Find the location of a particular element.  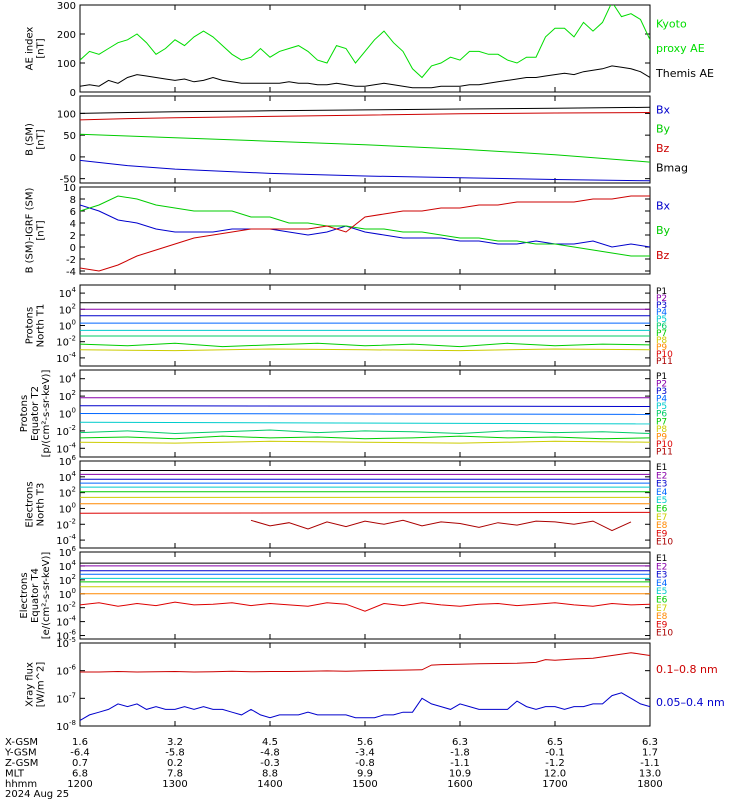

x-row-label: hhmm is located at coordinates (21, 784).